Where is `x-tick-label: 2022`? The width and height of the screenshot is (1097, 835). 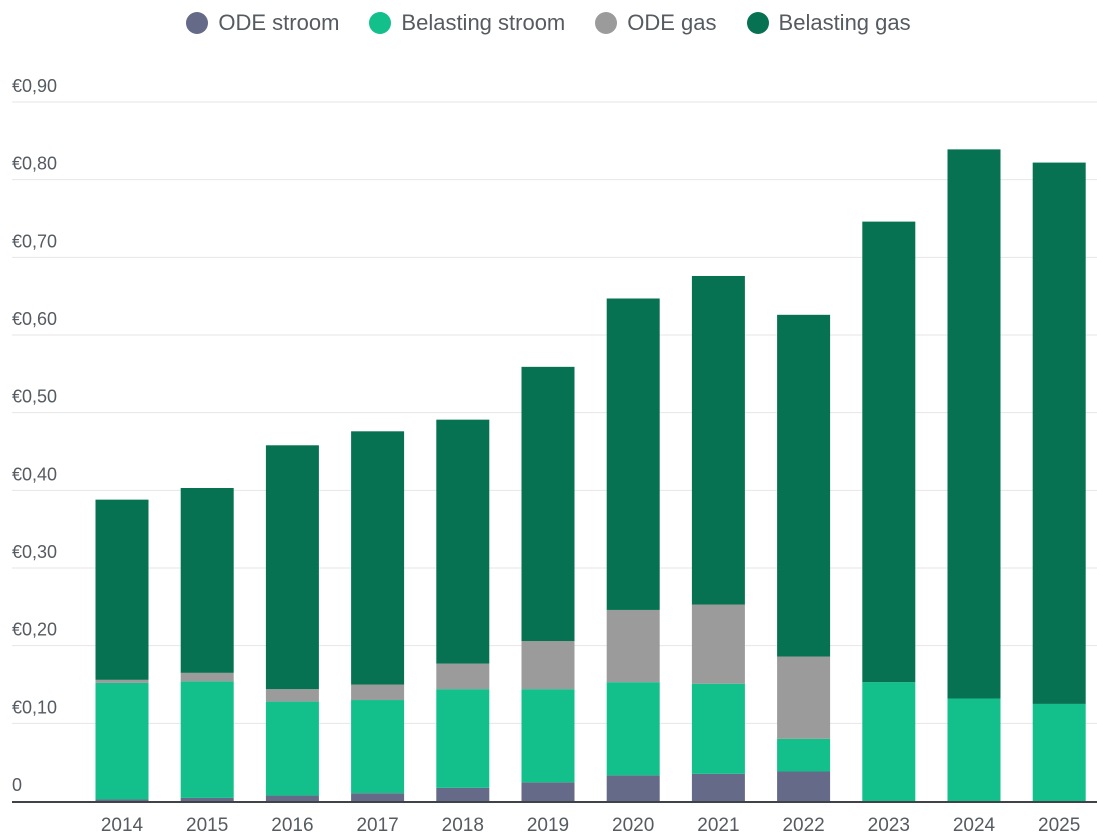 x-tick-label: 2022 is located at coordinates (803, 825).